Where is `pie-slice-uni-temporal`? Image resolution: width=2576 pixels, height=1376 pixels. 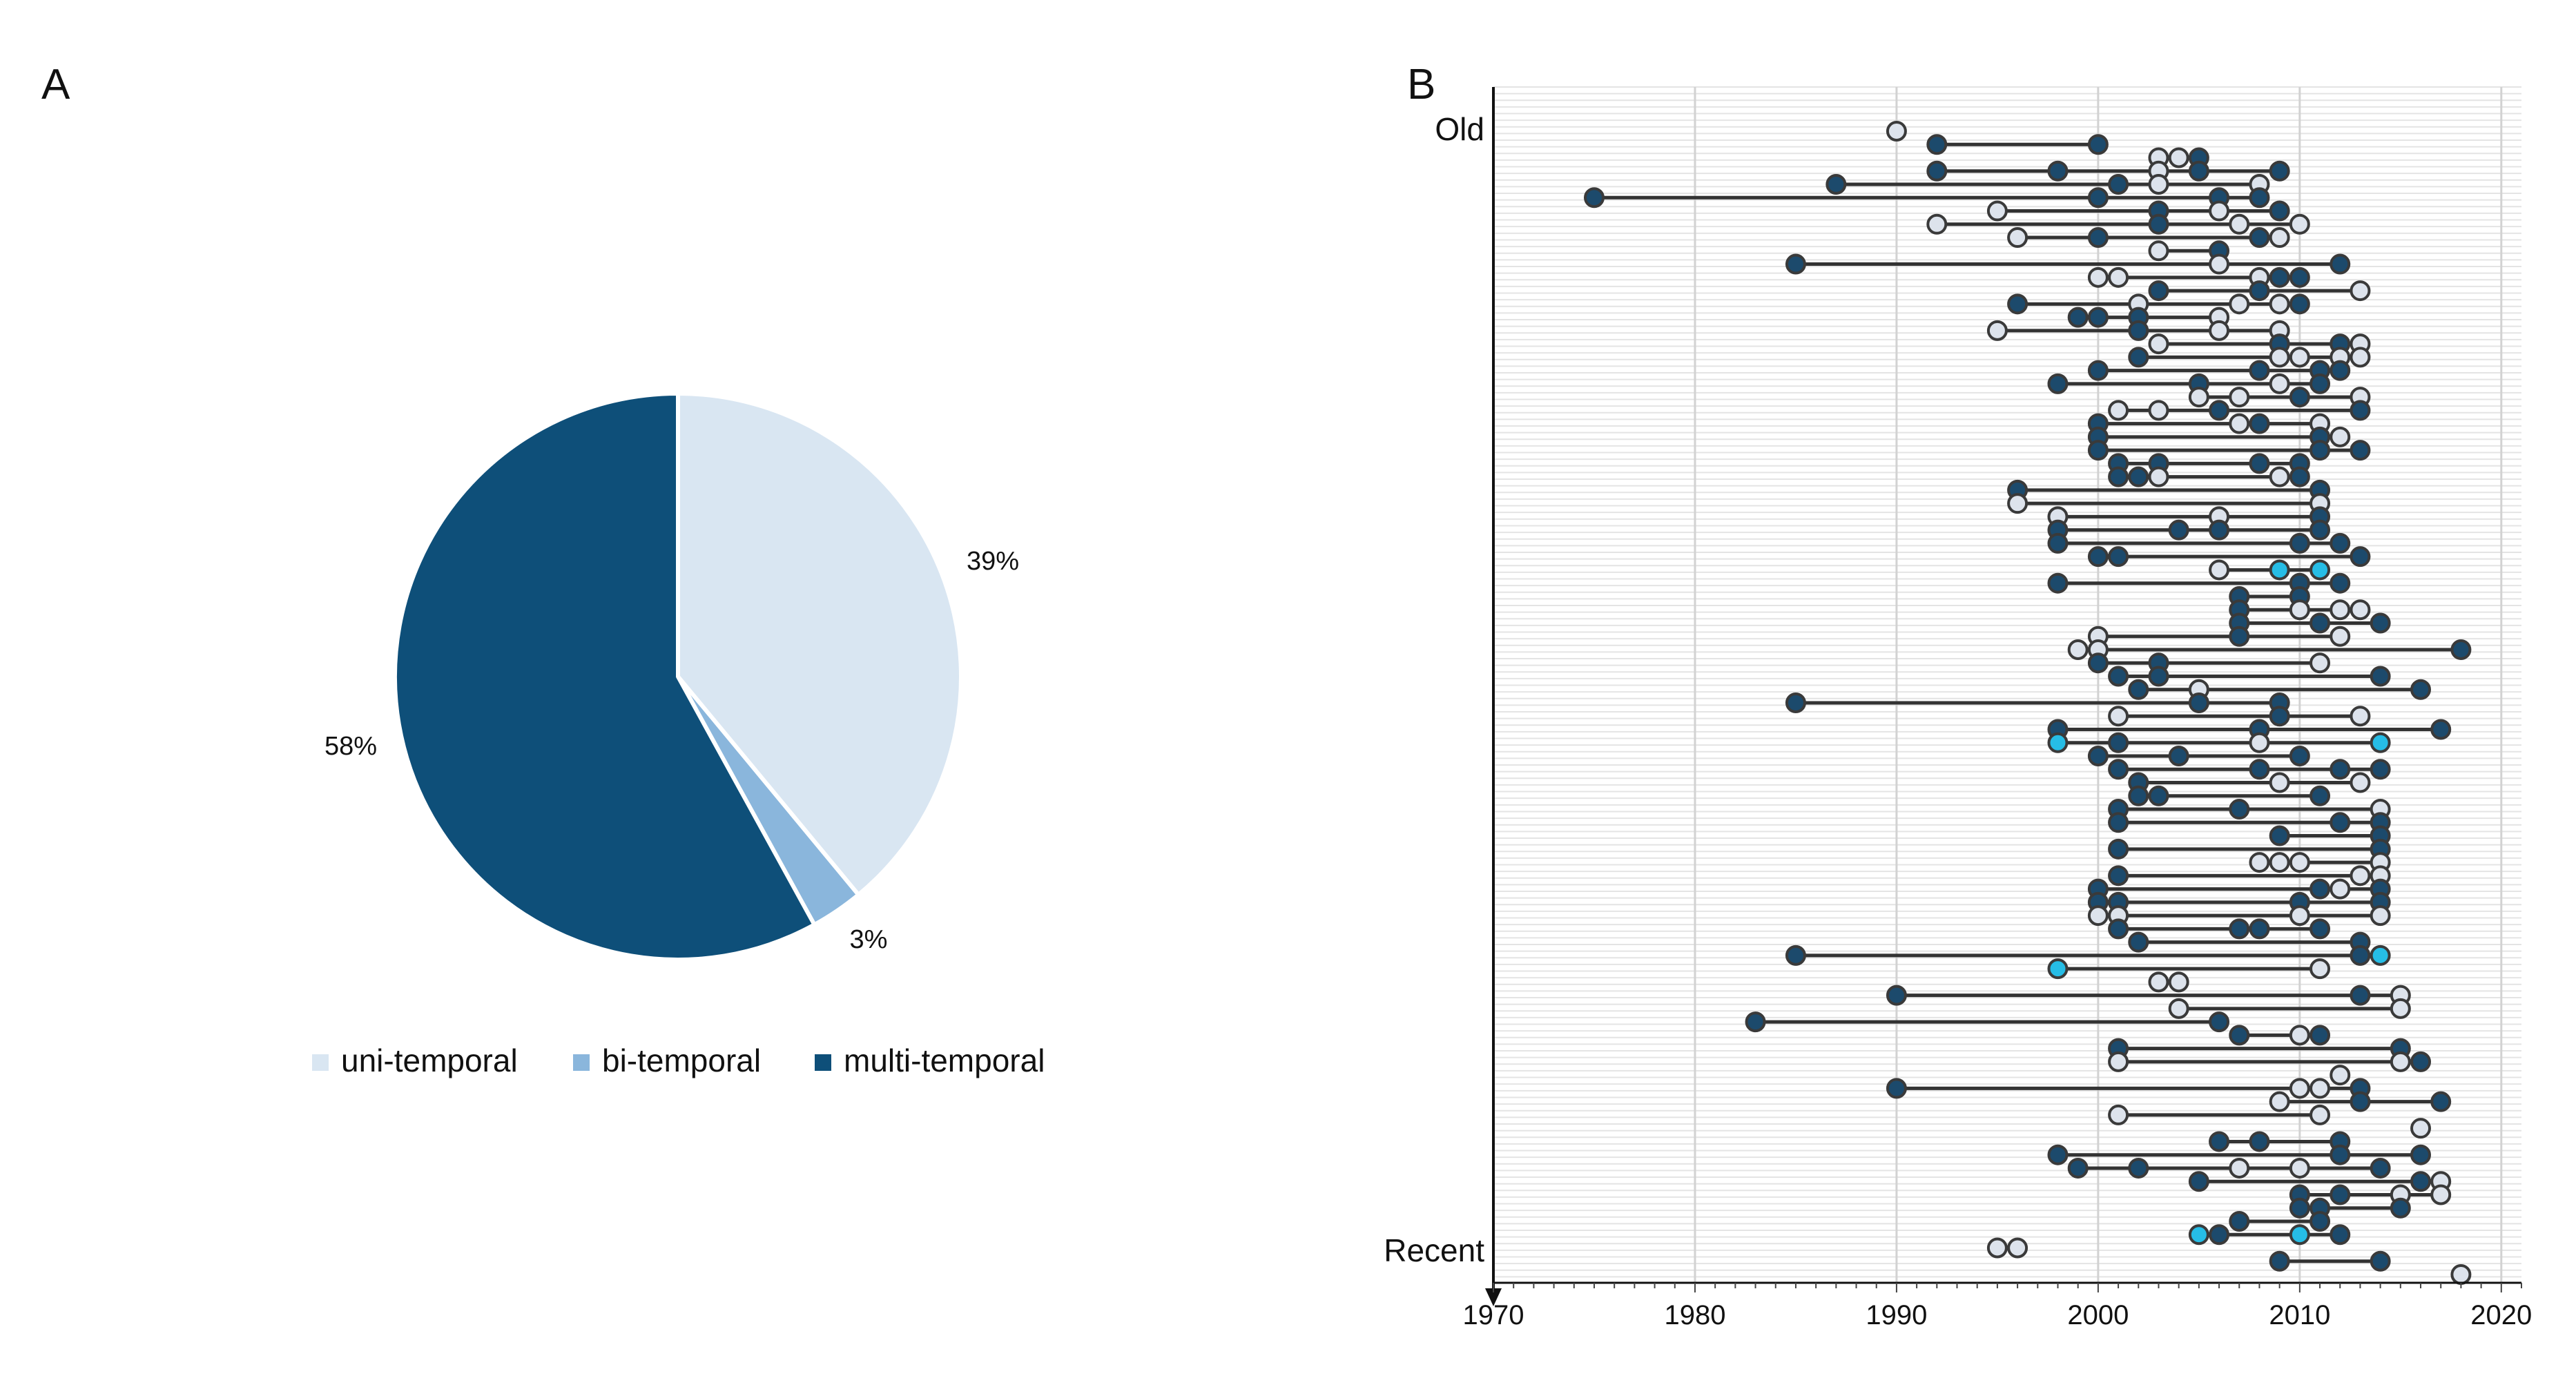
pie-slice-uni-temporal is located at coordinates (820, 644).